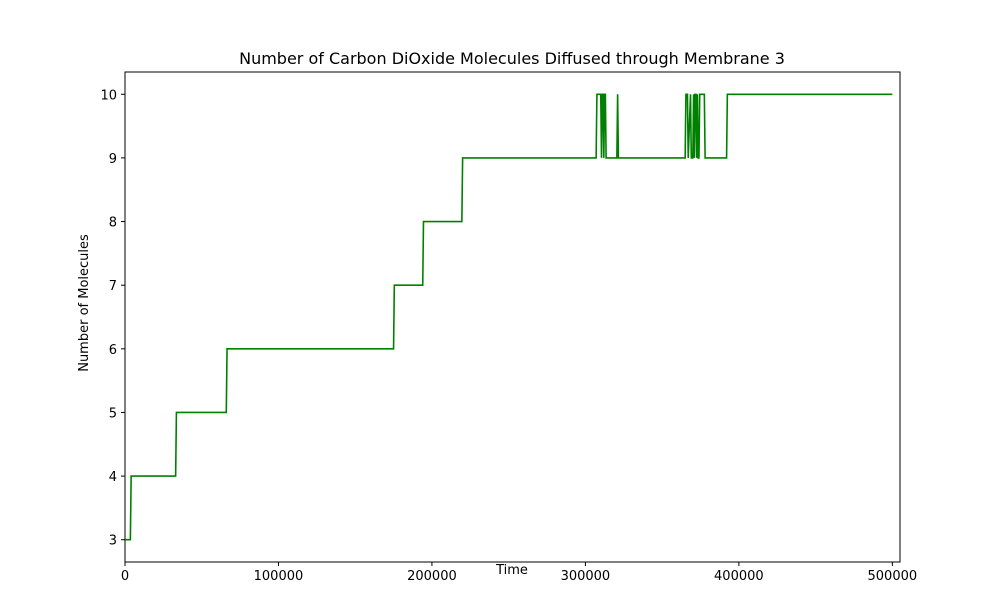 The height and width of the screenshot is (604, 1000). Describe the element at coordinates (113, 413) in the screenshot. I see `y-tick-label: 5` at that location.